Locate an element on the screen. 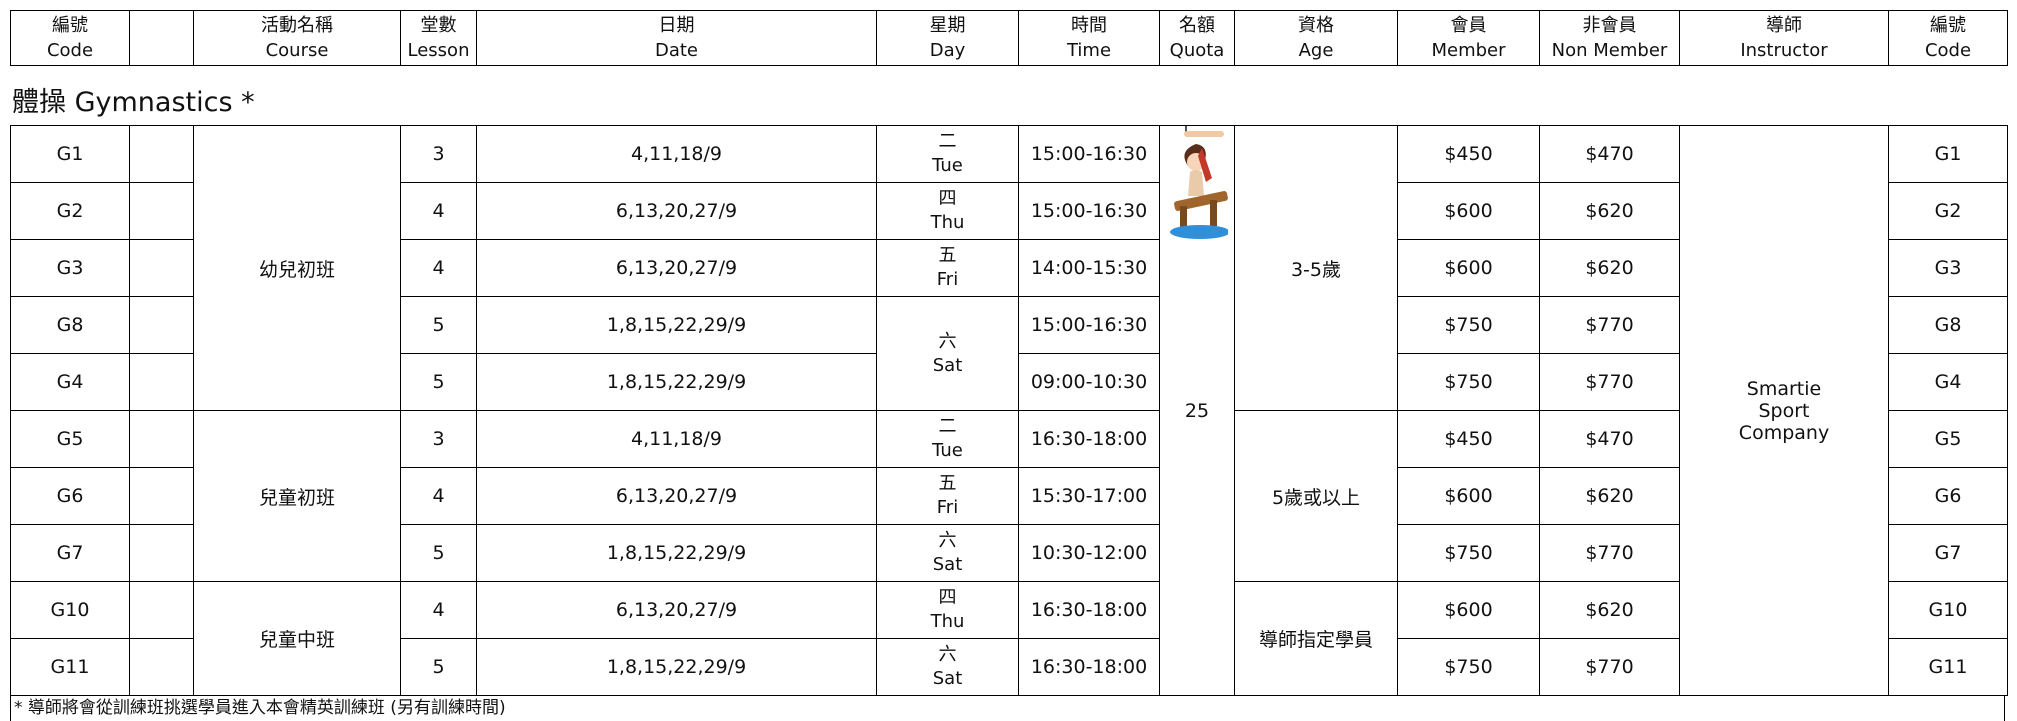 Image resolution: width=2017 pixels, height=721 pixels. column-header: 非會員 Non Member is located at coordinates (1609, 38).